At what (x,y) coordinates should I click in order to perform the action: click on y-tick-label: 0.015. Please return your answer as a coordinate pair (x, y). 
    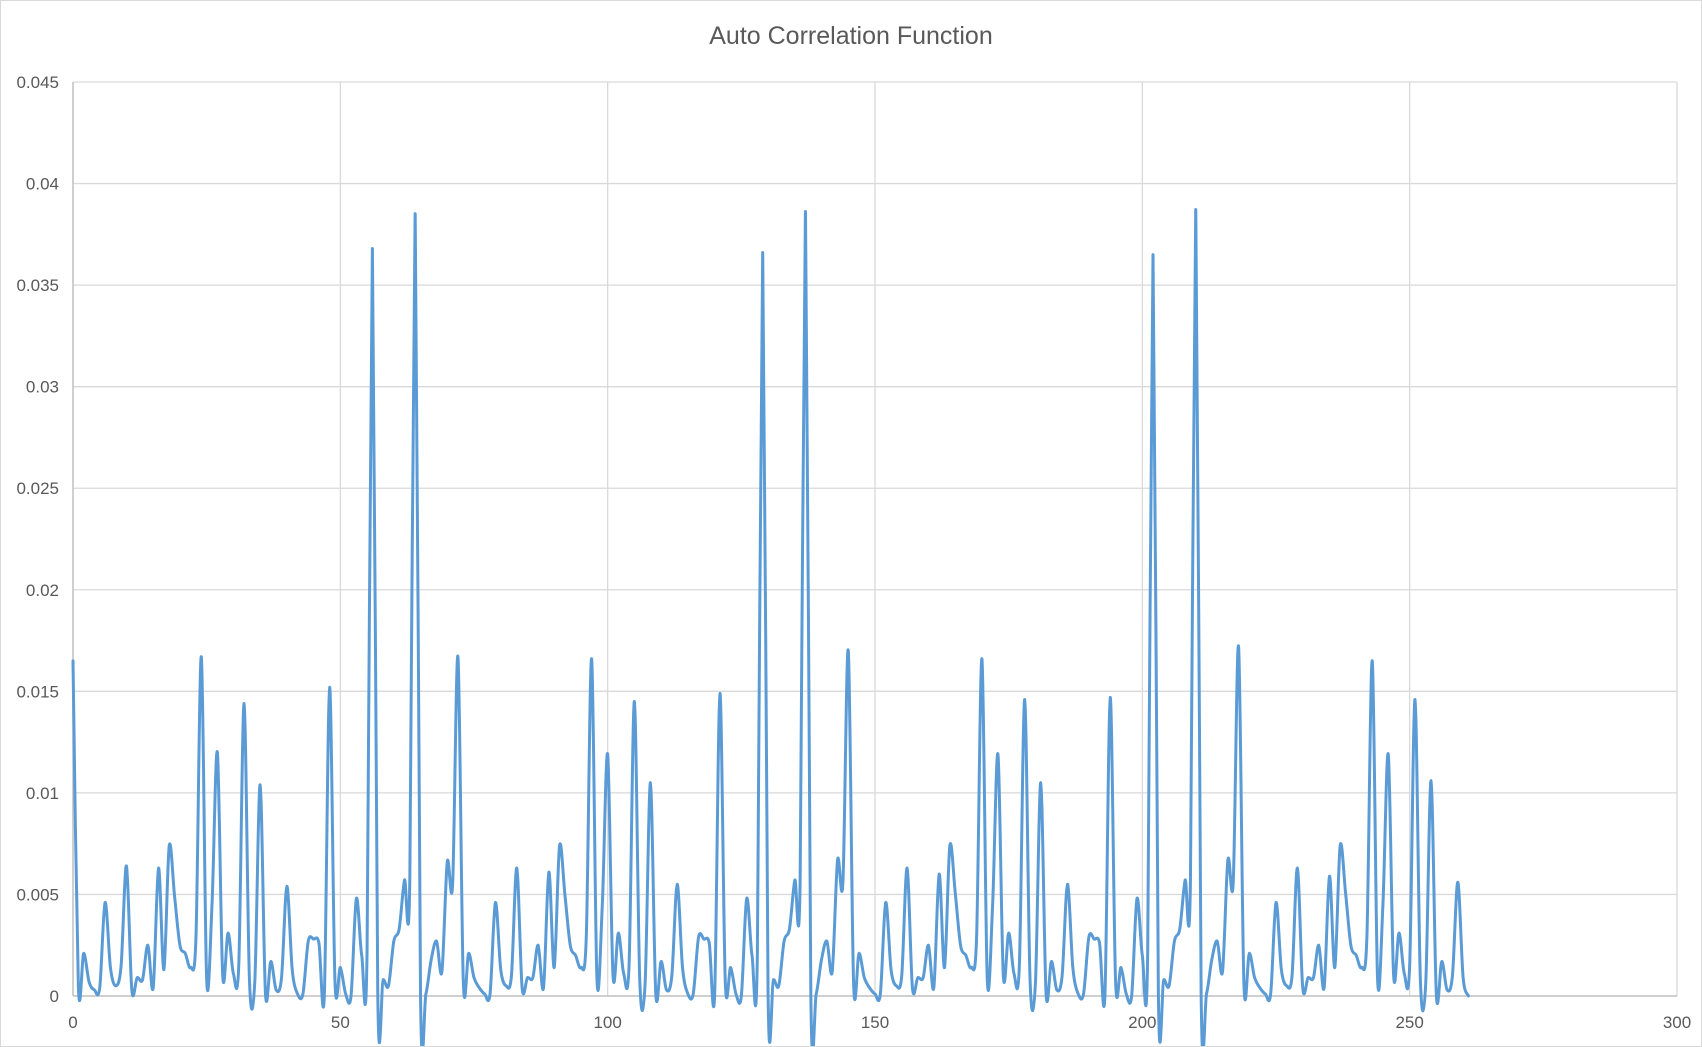
    Looking at the image, I should click on (37, 691).